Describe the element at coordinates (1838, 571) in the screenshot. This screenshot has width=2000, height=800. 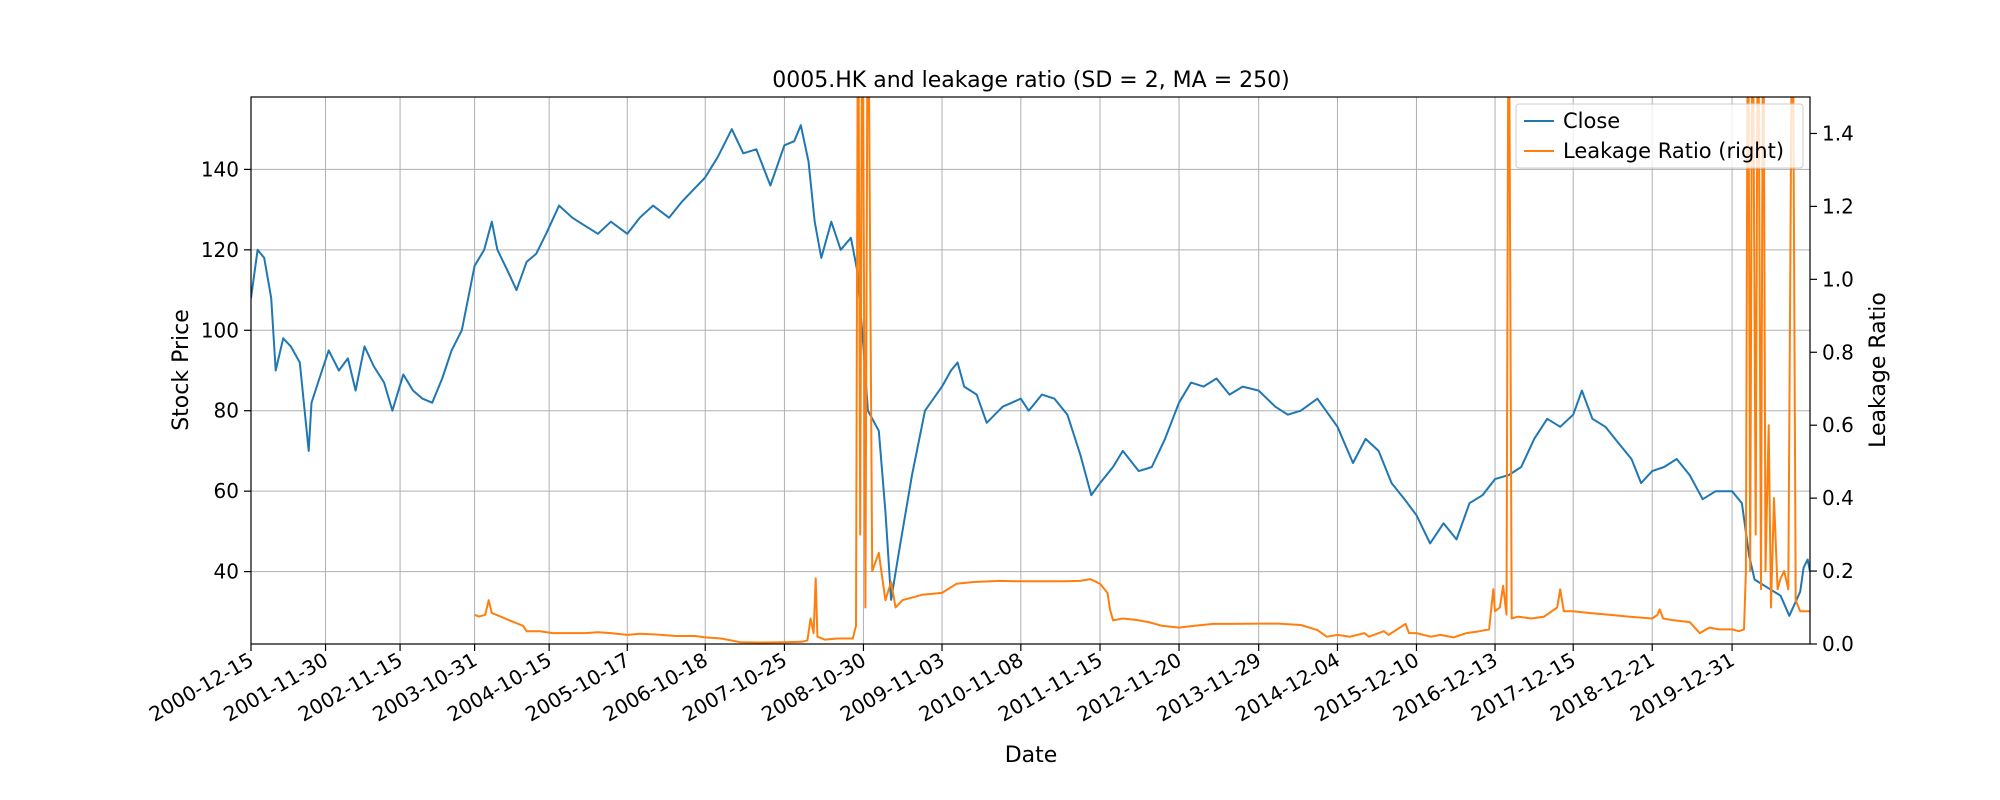
I see `y2-tick-label: 0.2` at that location.